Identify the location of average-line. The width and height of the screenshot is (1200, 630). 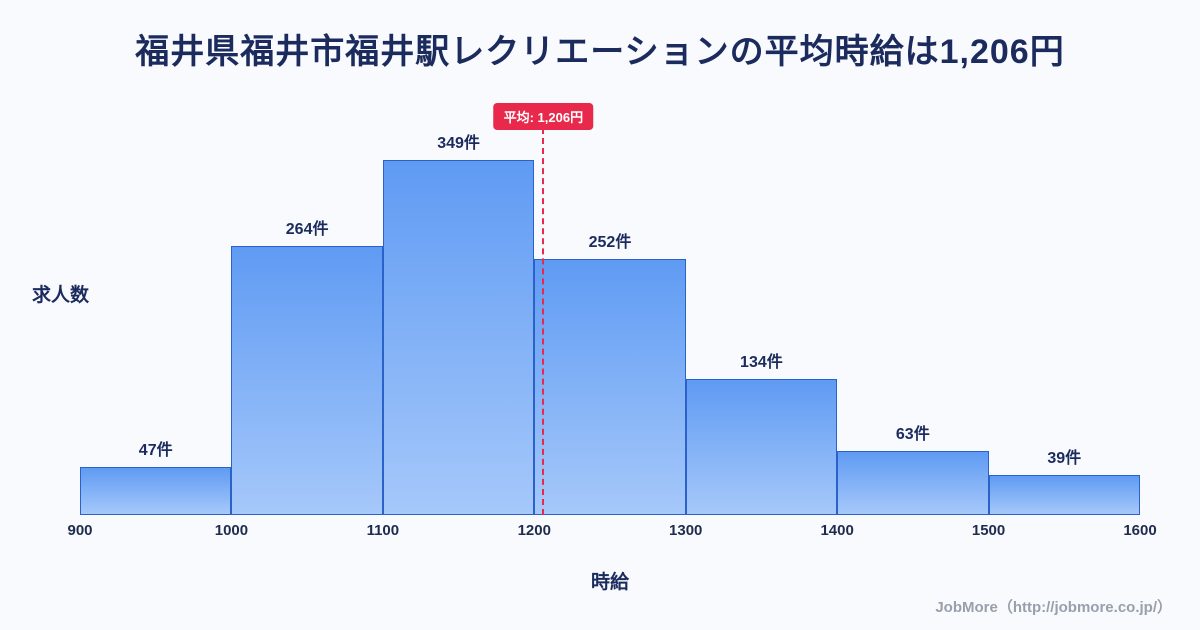
(543, 321).